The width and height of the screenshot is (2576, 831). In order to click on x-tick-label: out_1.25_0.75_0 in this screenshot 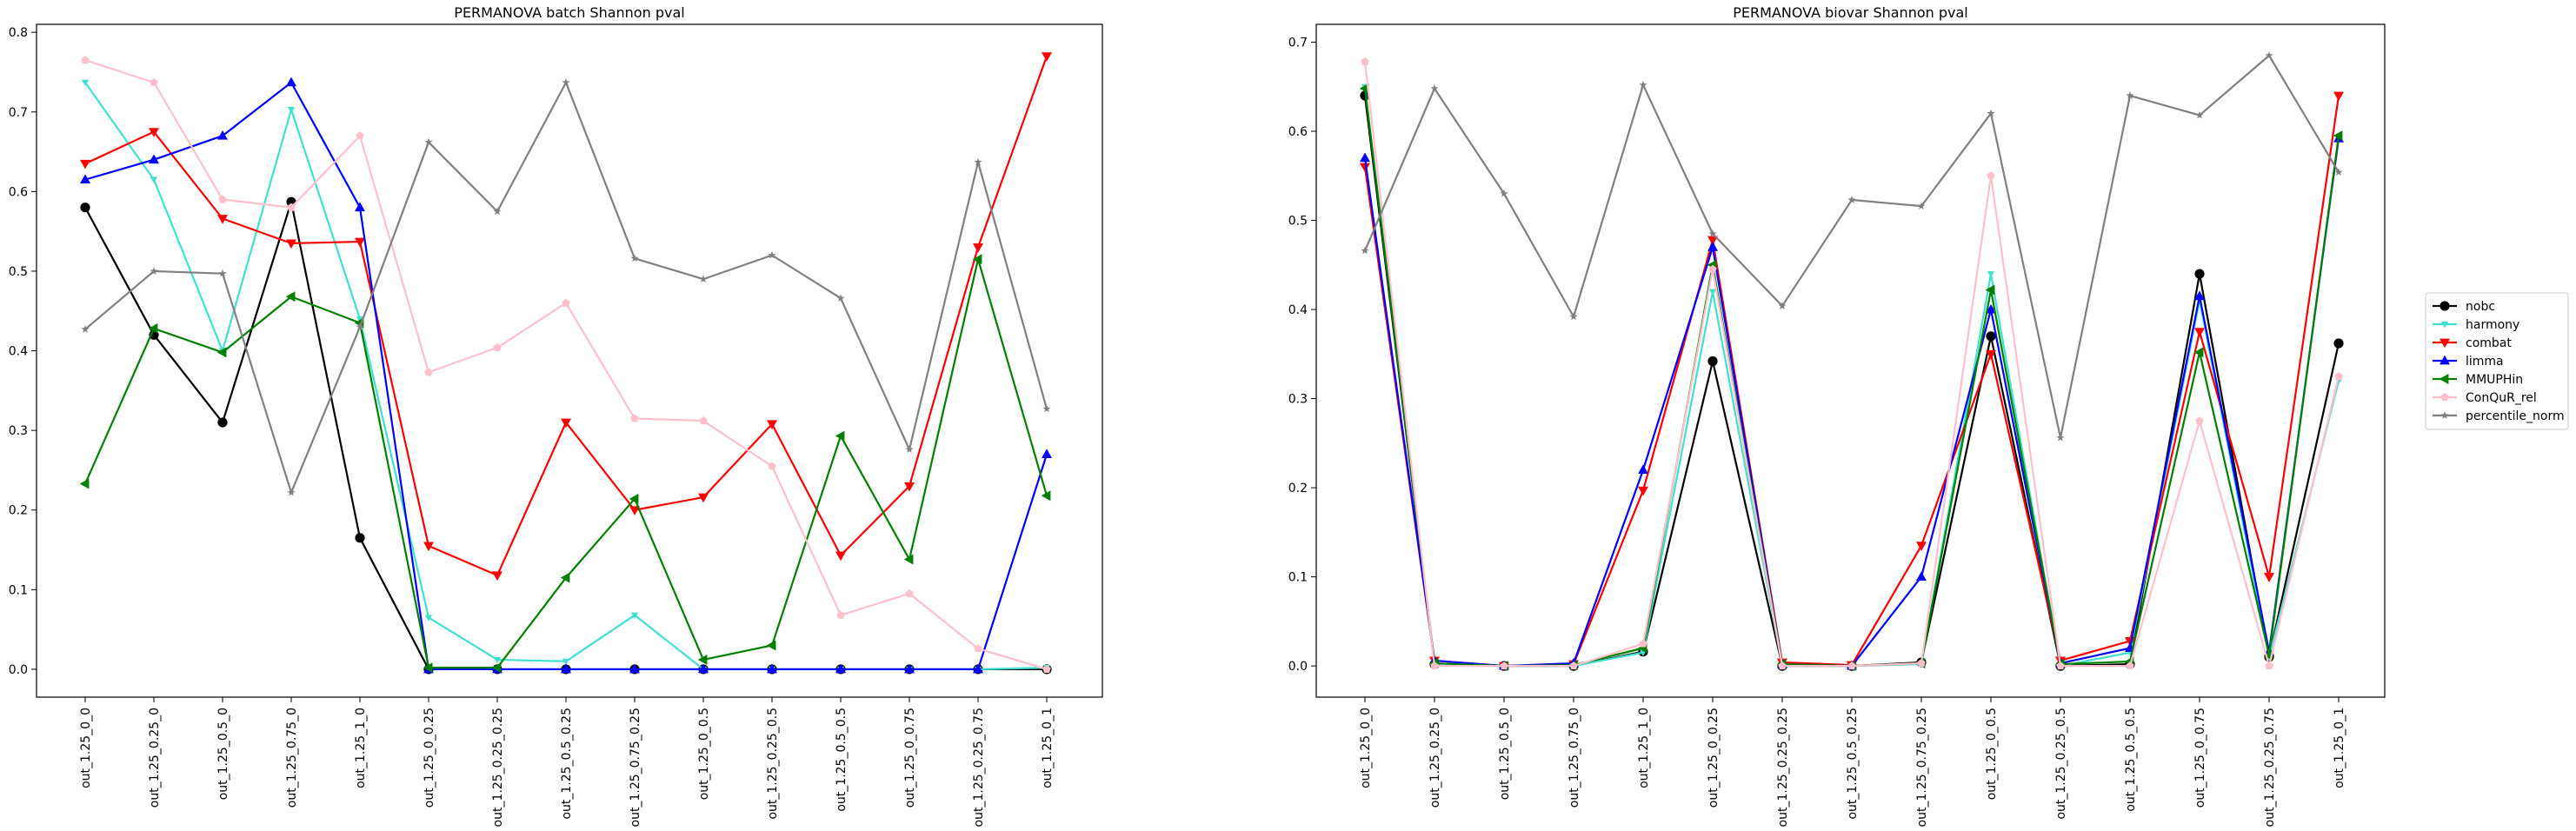, I will do `click(292, 758)`.